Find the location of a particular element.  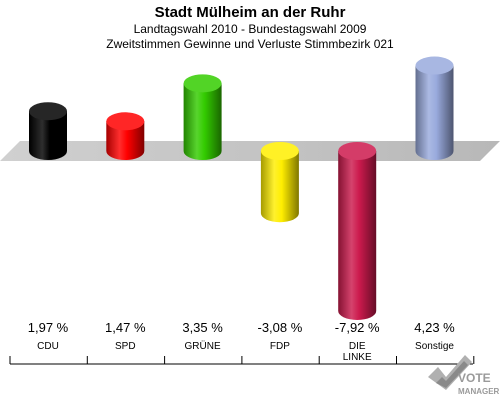

category-axis: CDU SPD GRÜNE FDP DIE LINKE Sonstige is located at coordinates (242, 352).